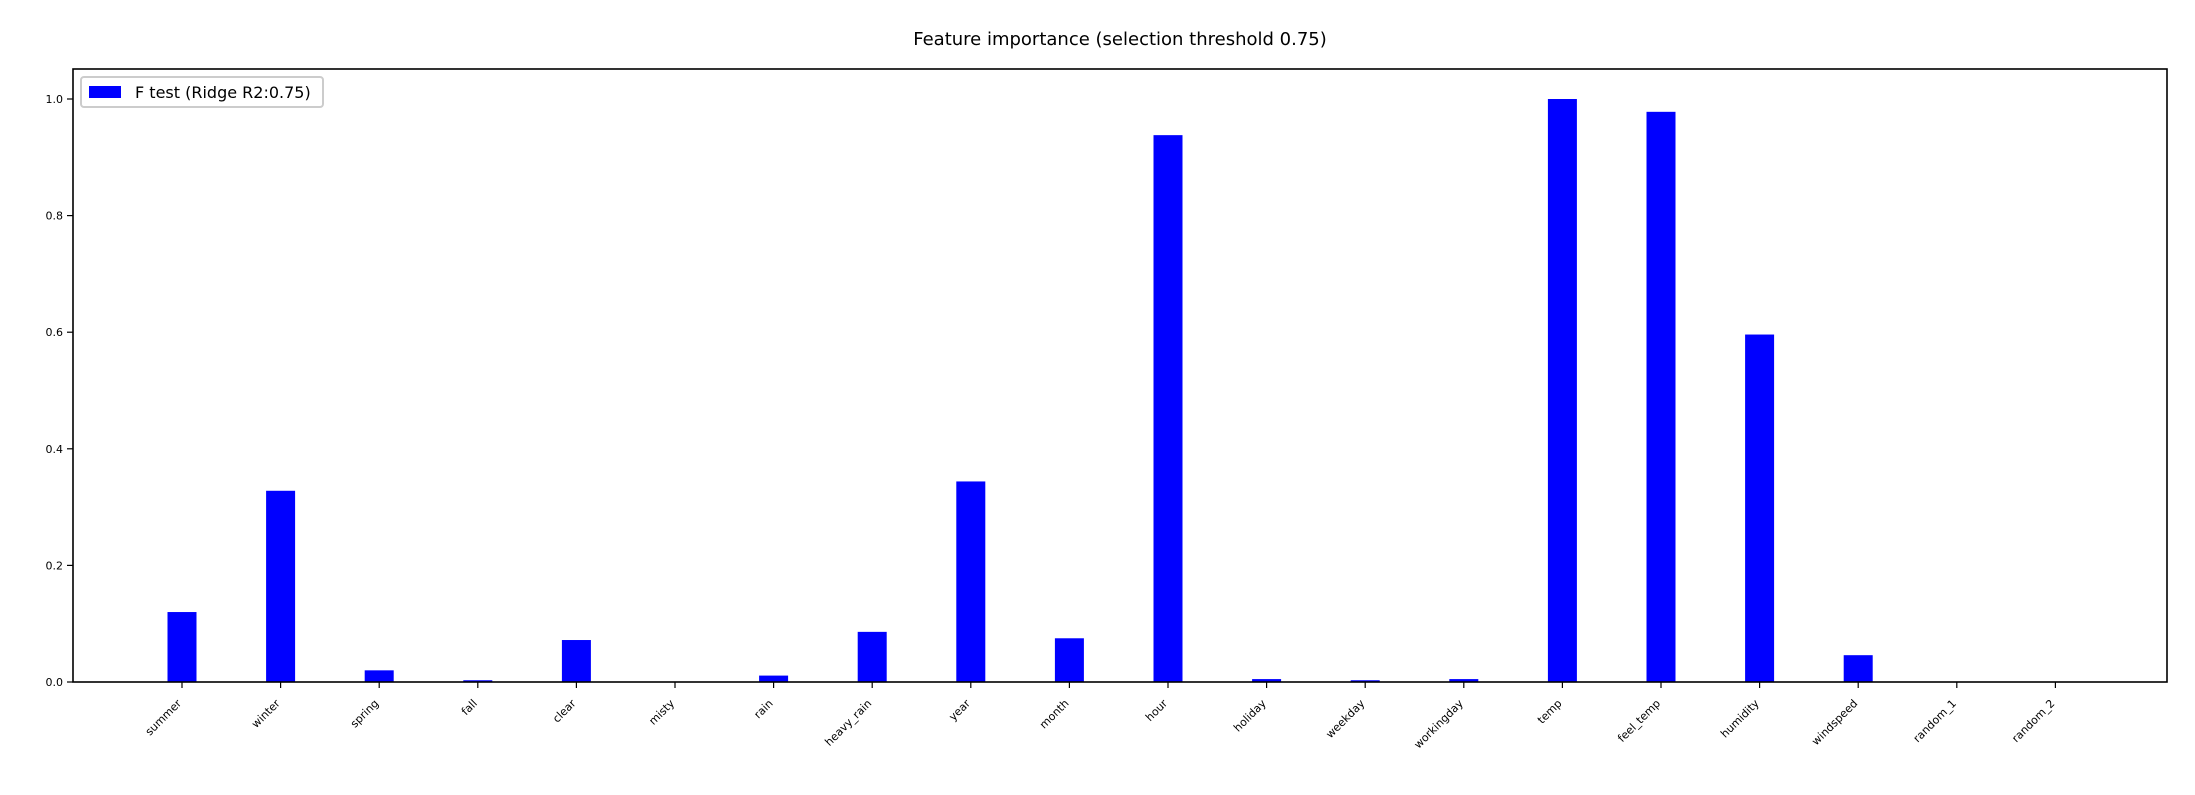 This screenshot has height=795, width=2195. I want to click on x-tick-label: hour, so click(1156, 710).